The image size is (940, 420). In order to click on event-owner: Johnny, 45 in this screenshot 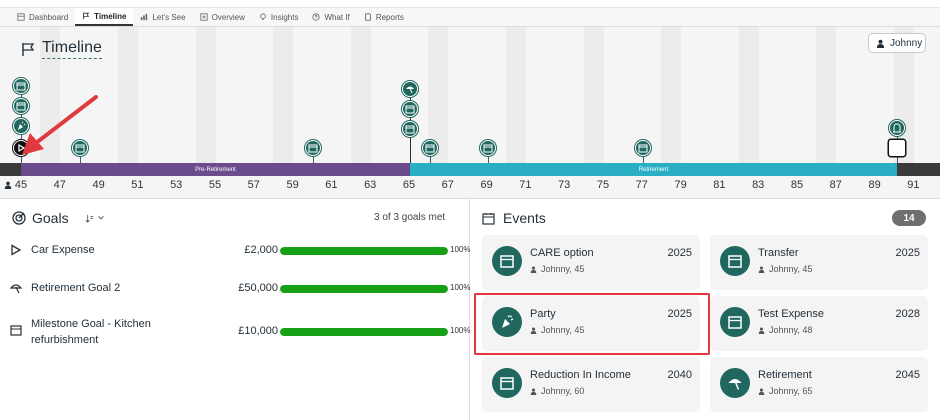, I will do `click(557, 269)`.